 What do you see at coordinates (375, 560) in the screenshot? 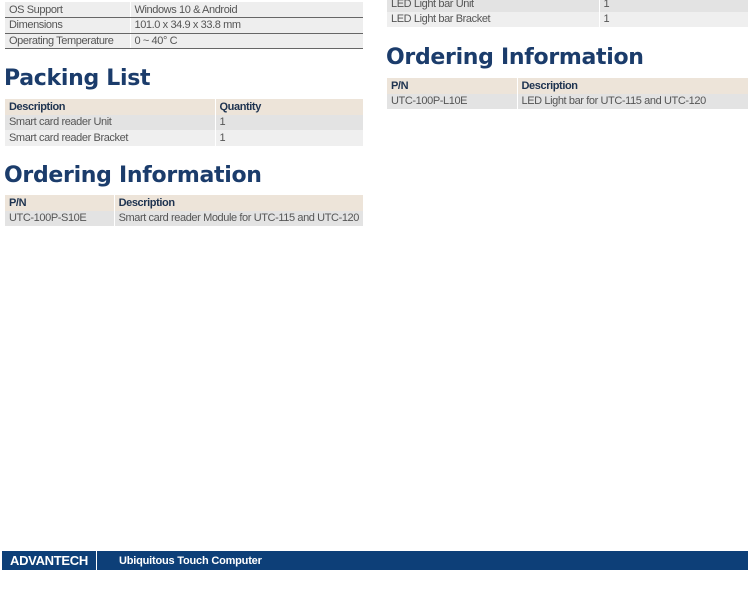
I see `footer-bar: ADVANTECH Ubiquitous Touch Computer` at bounding box center [375, 560].